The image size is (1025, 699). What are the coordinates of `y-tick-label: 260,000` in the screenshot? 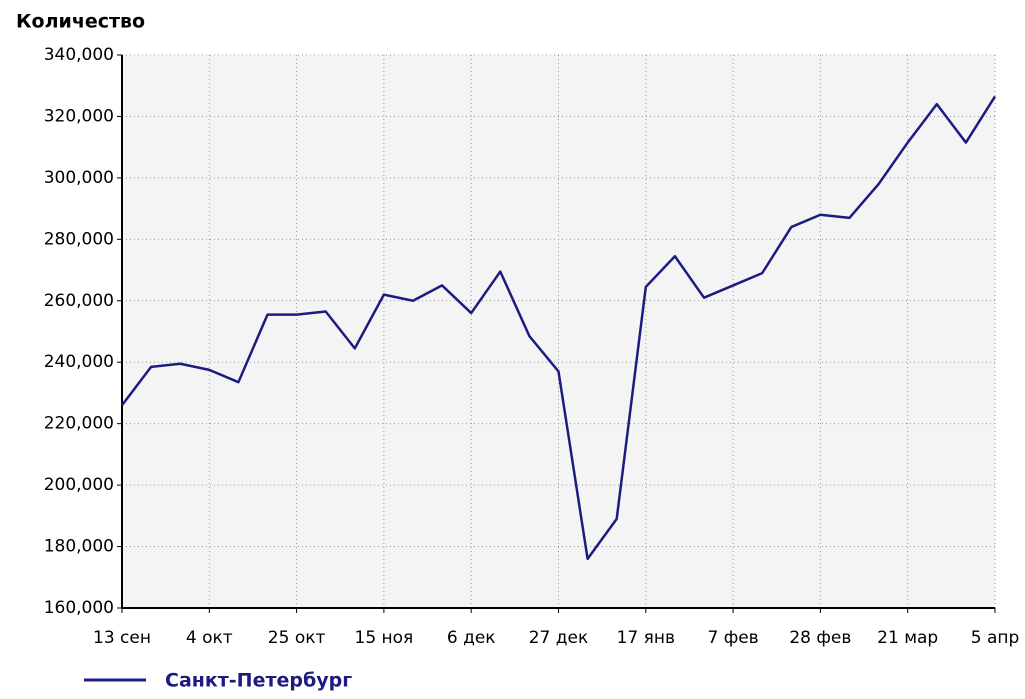 It's located at (79, 301).